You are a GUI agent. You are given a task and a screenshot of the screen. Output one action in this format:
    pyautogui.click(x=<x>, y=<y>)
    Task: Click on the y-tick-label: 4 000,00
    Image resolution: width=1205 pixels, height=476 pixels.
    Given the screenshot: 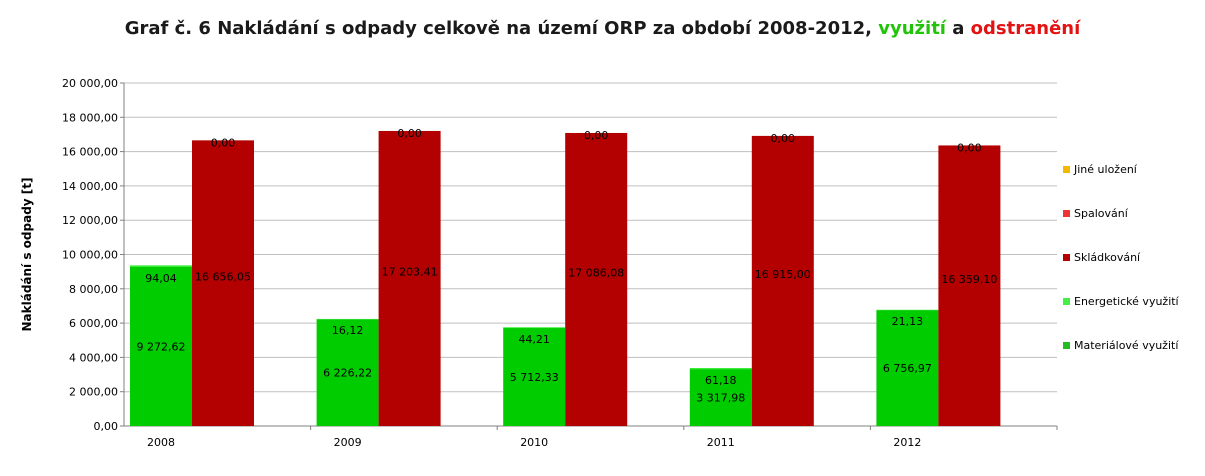 What is the action you would take?
    pyautogui.click(x=93, y=357)
    